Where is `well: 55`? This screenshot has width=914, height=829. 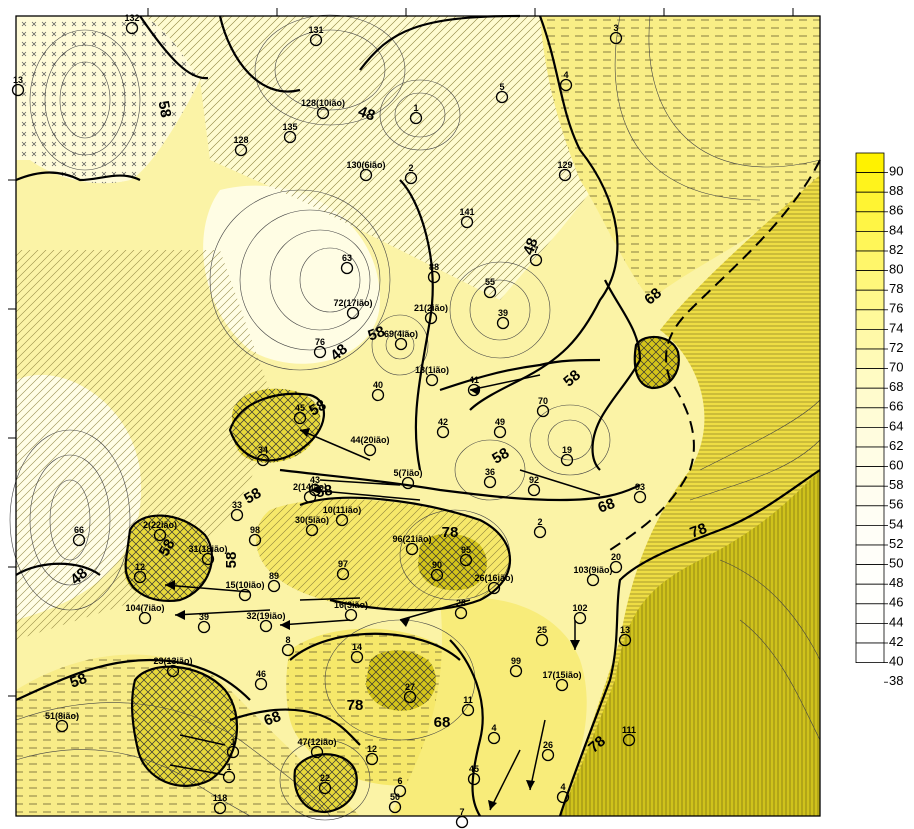
well: 55 is located at coordinates (490, 288).